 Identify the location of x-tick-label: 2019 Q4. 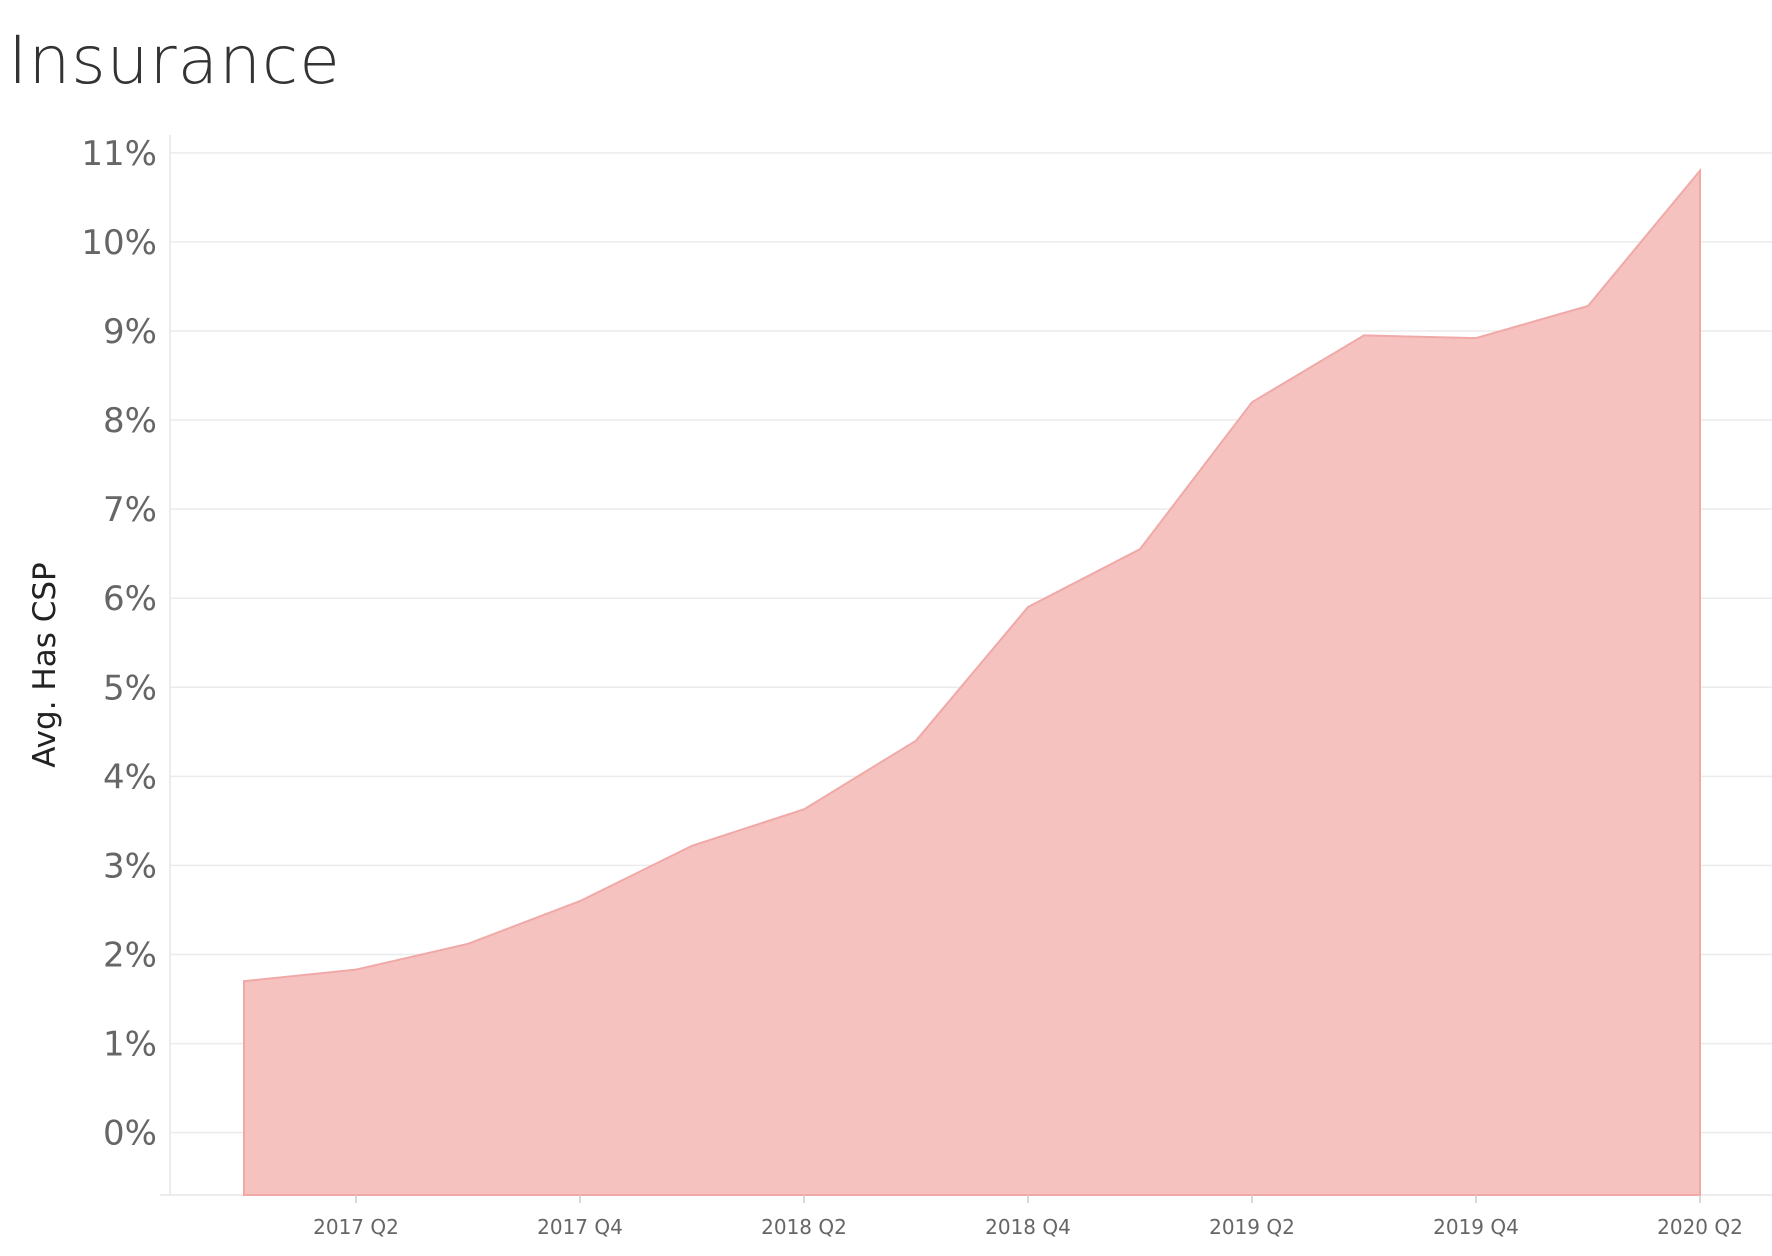
(1476, 1227).